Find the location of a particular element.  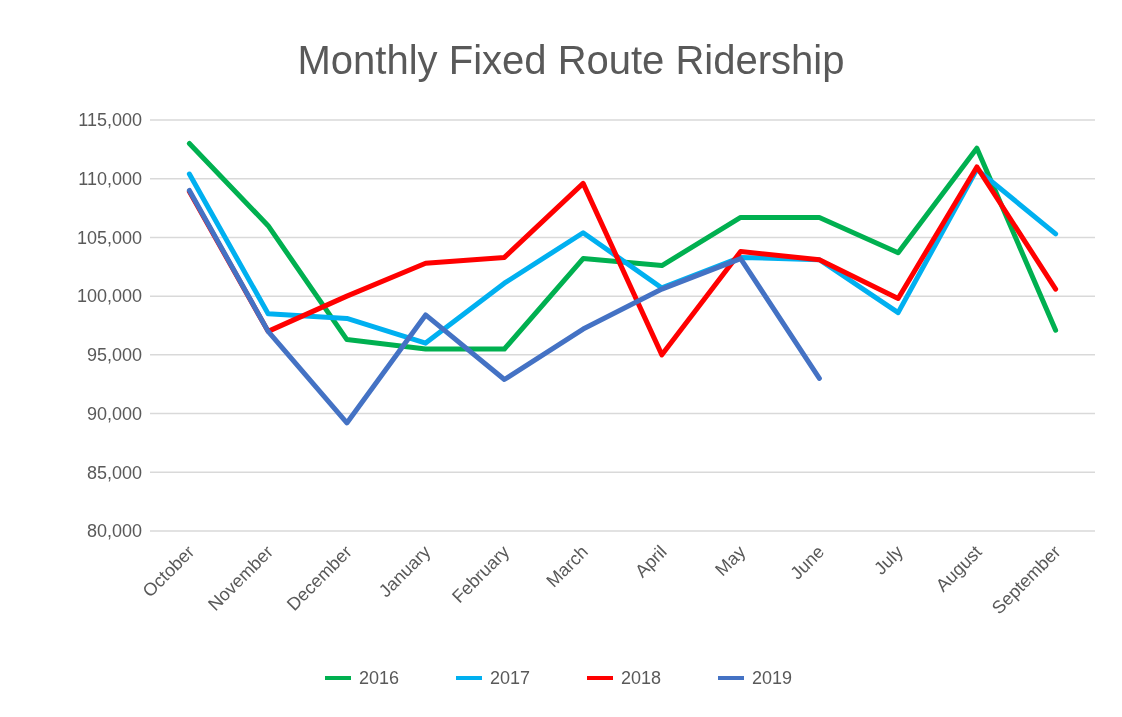

y-tick-label: 100,000 is located at coordinates (109, 296).